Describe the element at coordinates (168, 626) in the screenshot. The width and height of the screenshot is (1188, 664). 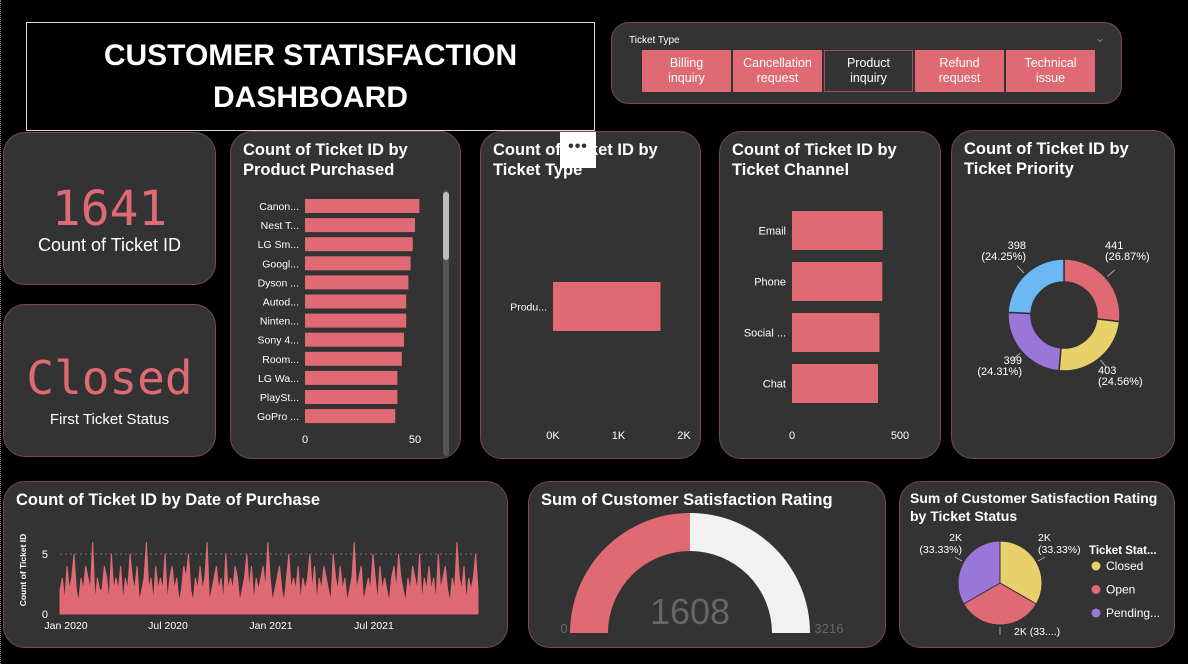
I see `x-tick-label: Jul 2020` at that location.